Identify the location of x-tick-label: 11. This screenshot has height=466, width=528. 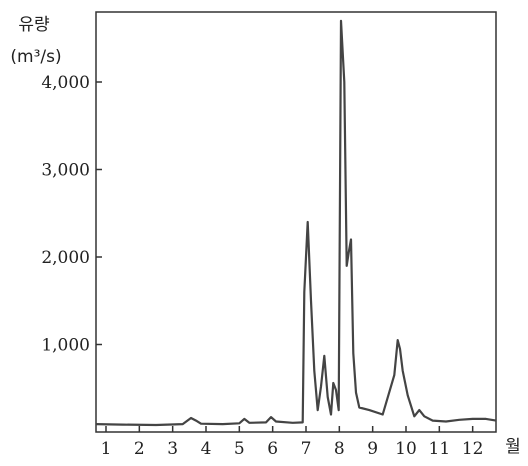
(440, 449).